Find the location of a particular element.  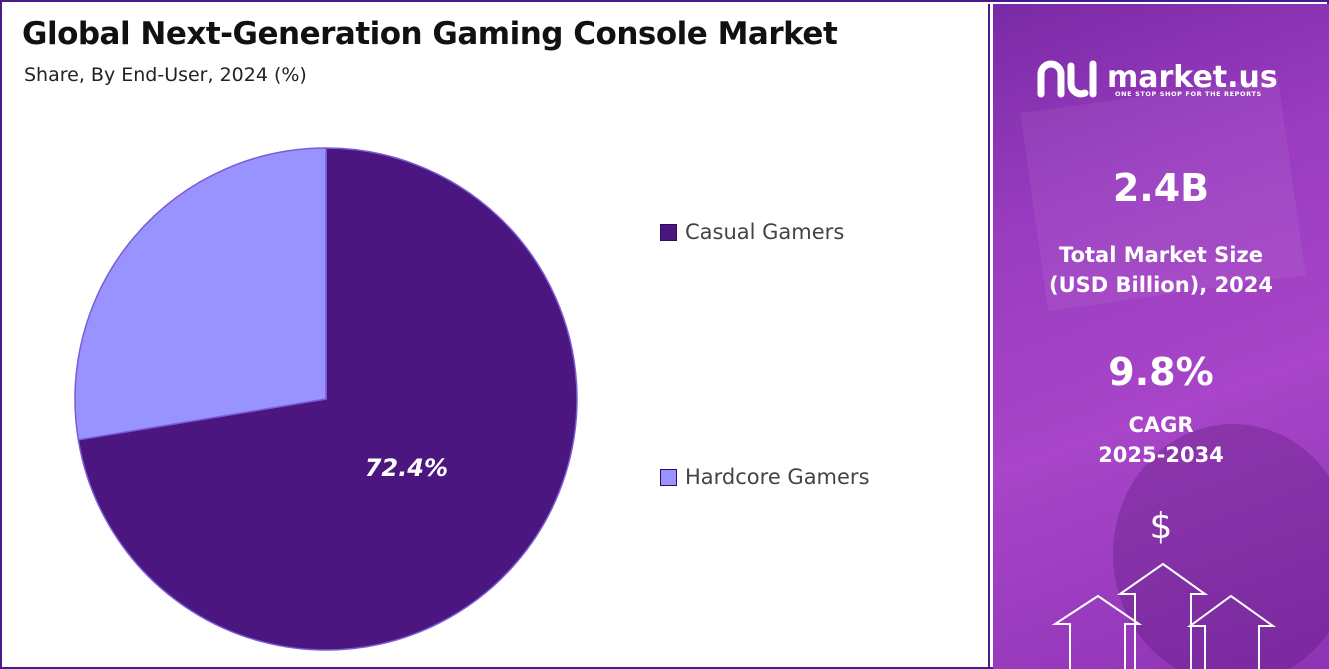

legend-item-casual-gamers: Casual Gamers is located at coordinates (752, 232).